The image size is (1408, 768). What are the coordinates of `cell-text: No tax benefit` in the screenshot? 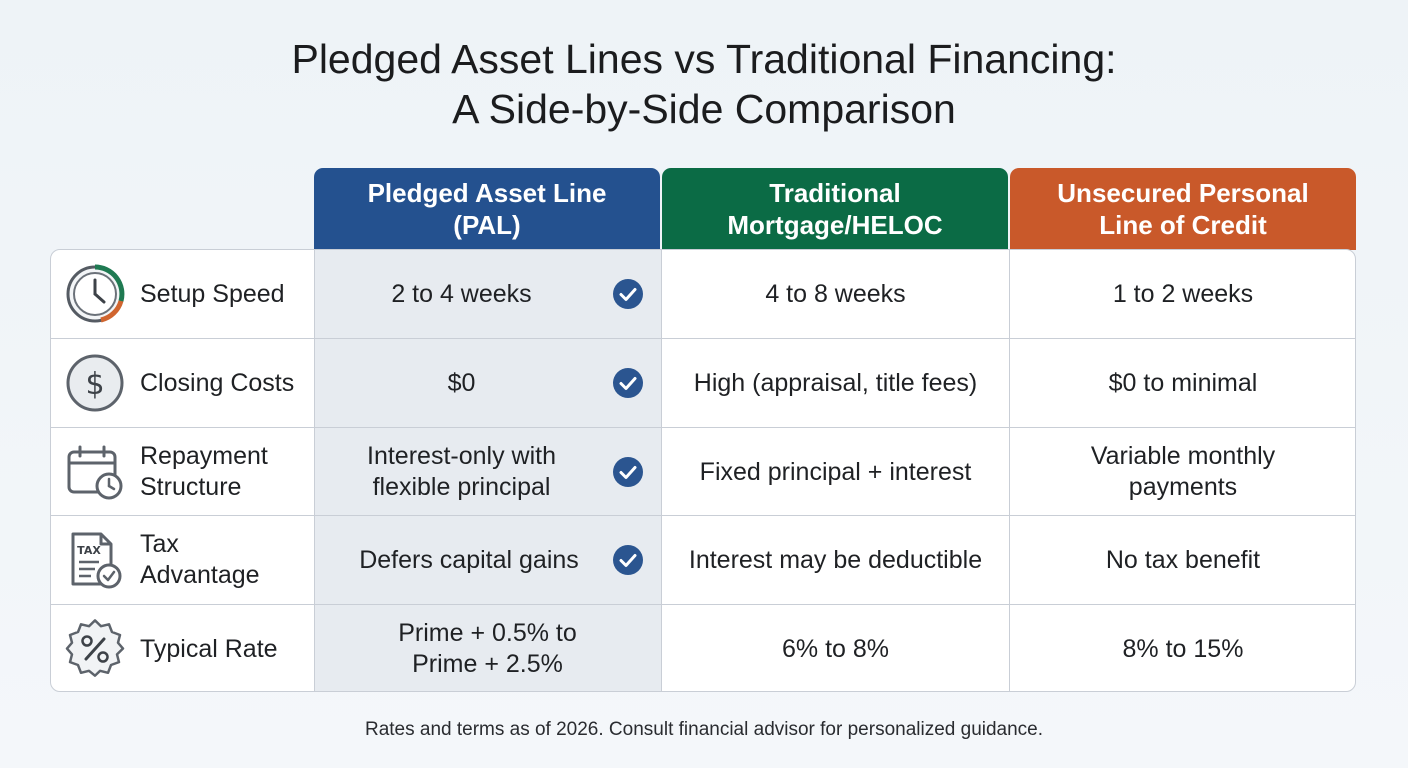 It's located at (1183, 559).